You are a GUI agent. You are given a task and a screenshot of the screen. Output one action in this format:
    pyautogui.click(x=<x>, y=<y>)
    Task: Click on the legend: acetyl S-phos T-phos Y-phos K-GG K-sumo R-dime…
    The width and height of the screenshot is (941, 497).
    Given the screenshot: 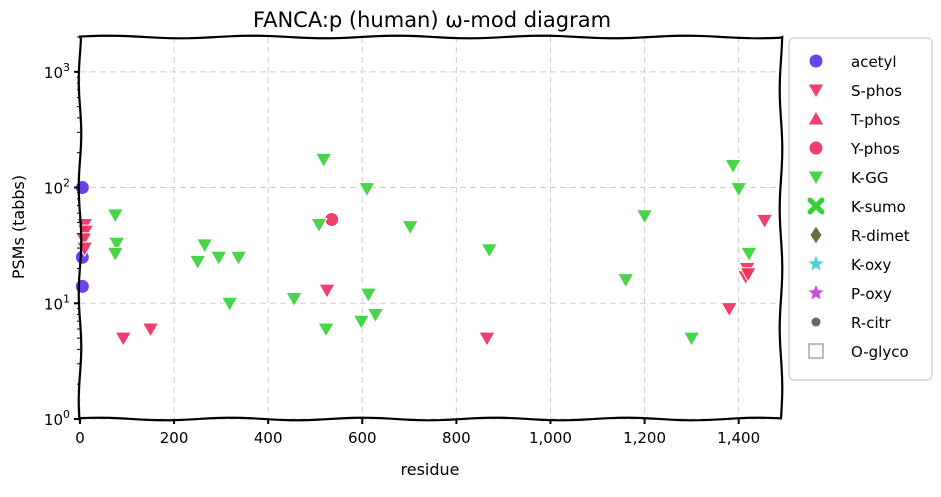 What is the action you would take?
    pyautogui.click(x=860, y=209)
    